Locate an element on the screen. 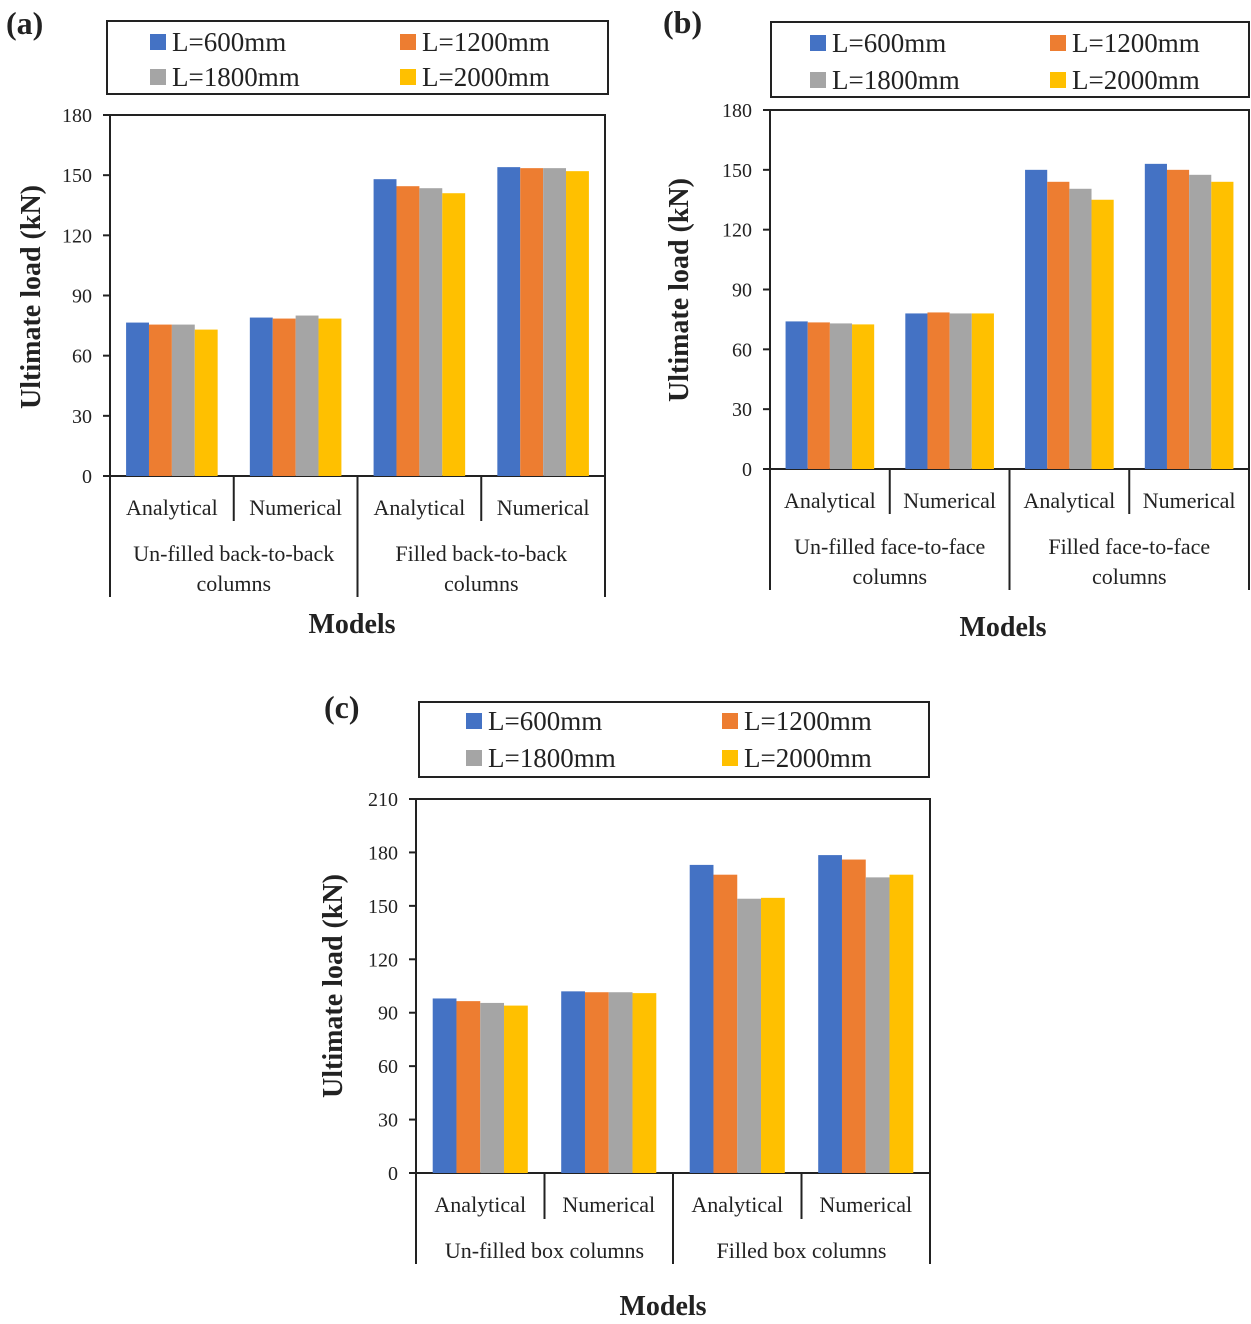 The height and width of the screenshot is (1324, 1251). panel-label: (c) is located at coordinates (342, 707).